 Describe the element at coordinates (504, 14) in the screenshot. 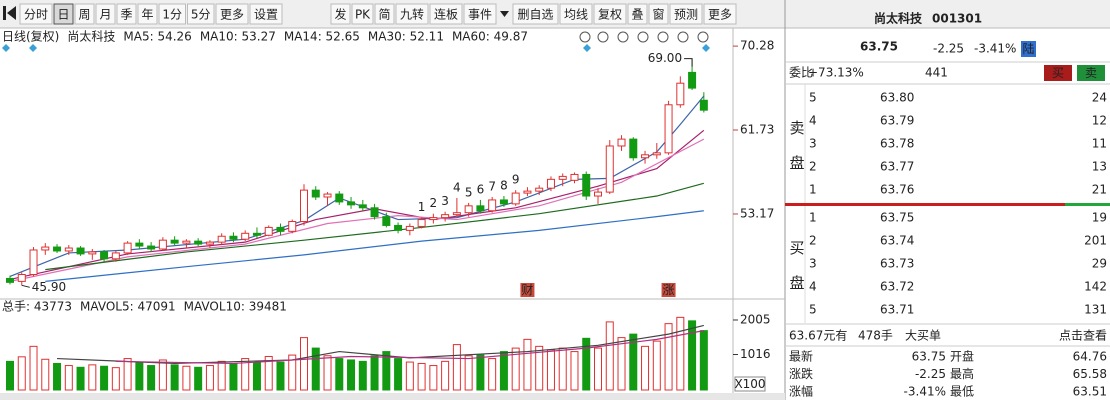

I see `dropdown-icon` at that location.